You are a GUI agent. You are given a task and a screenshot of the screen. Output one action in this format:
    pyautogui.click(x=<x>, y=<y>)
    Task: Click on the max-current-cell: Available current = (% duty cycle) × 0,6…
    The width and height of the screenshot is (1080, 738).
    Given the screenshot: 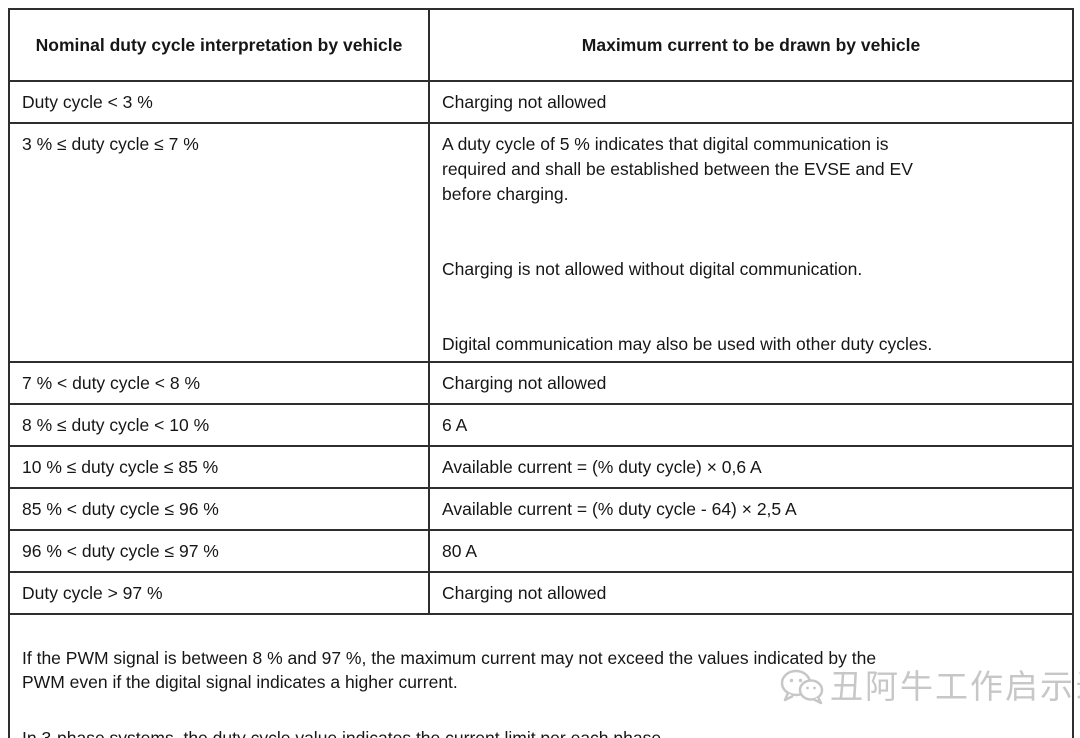 What is the action you would take?
    pyautogui.click(x=751, y=467)
    